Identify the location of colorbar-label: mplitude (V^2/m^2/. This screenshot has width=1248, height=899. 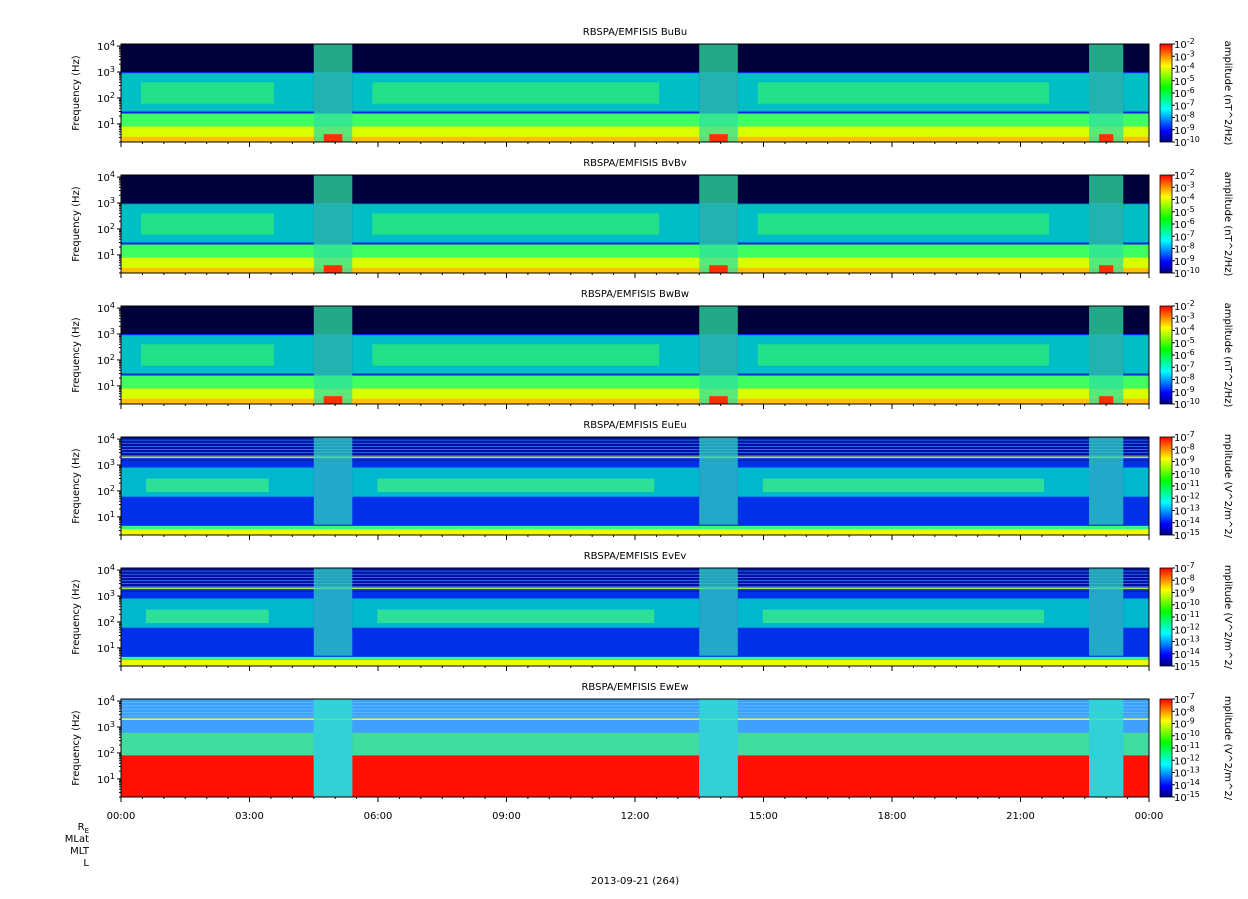
(1227, 486).